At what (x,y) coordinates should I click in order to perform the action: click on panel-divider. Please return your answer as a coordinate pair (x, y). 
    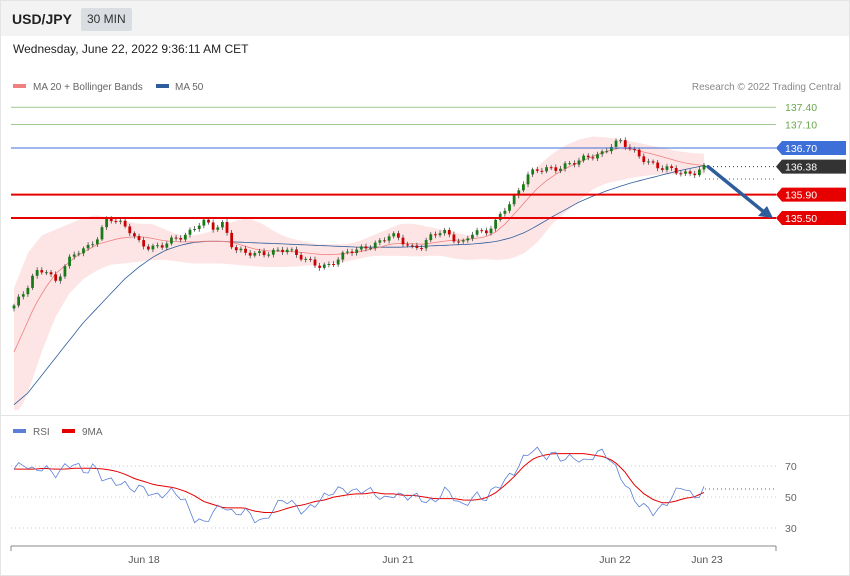
    Looking at the image, I should click on (425, 415).